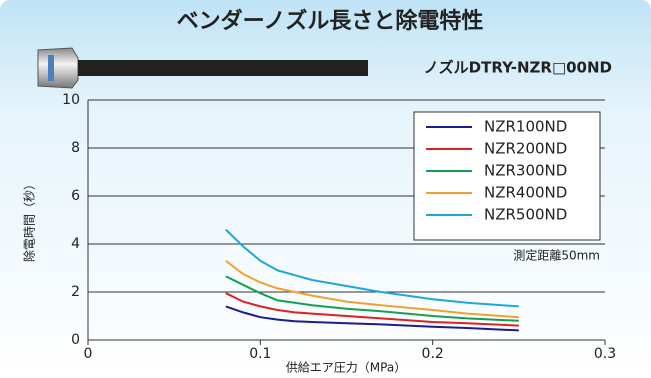 The height and width of the screenshot is (378, 651). Describe the element at coordinates (202, 68) in the screenshot. I see `nozzle-image` at that location.